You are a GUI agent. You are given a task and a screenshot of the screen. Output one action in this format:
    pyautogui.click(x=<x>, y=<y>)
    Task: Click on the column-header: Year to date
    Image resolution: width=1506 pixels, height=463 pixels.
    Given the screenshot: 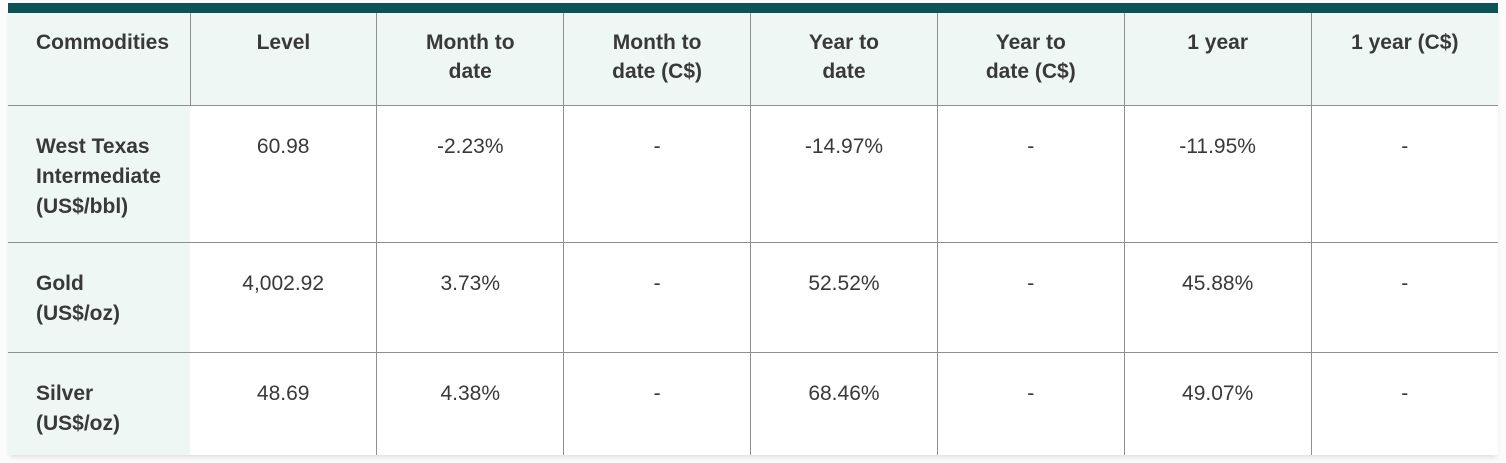 What is the action you would take?
    pyautogui.click(x=844, y=59)
    